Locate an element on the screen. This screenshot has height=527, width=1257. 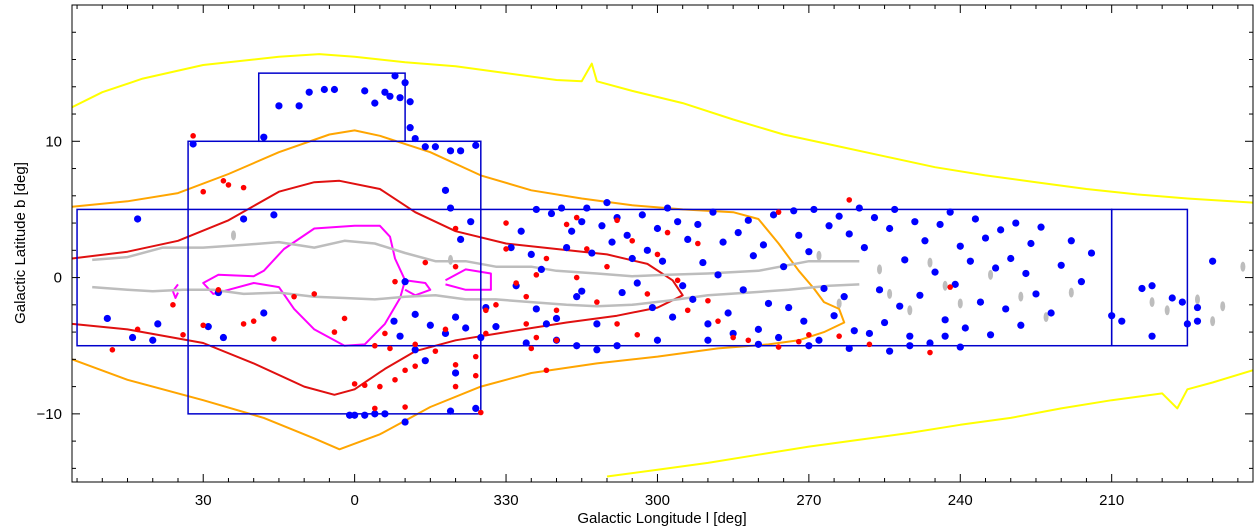
gray-contour-line is located at coordinates (476, 295).